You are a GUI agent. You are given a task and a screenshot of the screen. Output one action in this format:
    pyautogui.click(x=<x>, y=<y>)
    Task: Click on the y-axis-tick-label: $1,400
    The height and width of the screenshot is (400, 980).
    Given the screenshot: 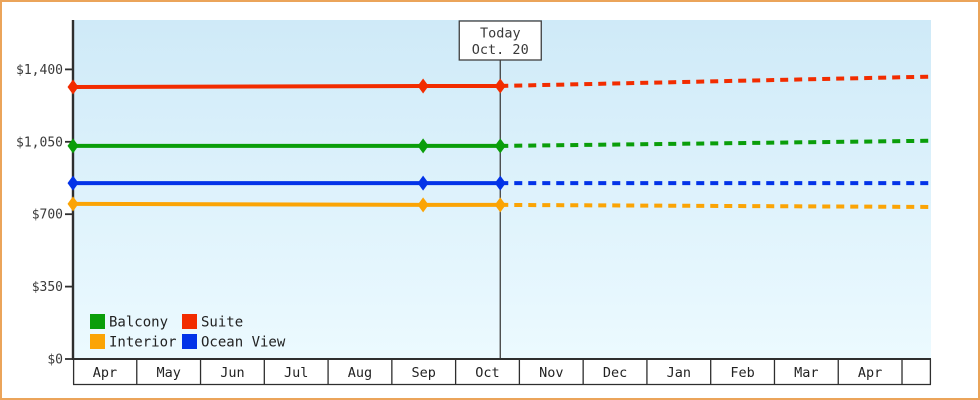 What is the action you would take?
    pyautogui.click(x=39, y=70)
    